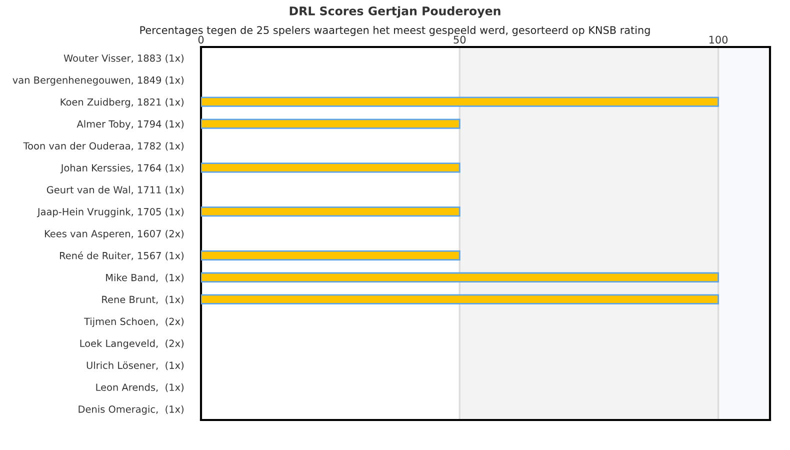 Image resolution: width=790 pixels, height=450 pixels. Describe the element at coordinates (395, 31) in the screenshot. I see `chart-subtitle: Percentages tegen de 25 spelers waartegen het meest gespeeld werd, gesorteerd op KNSB rating` at that location.